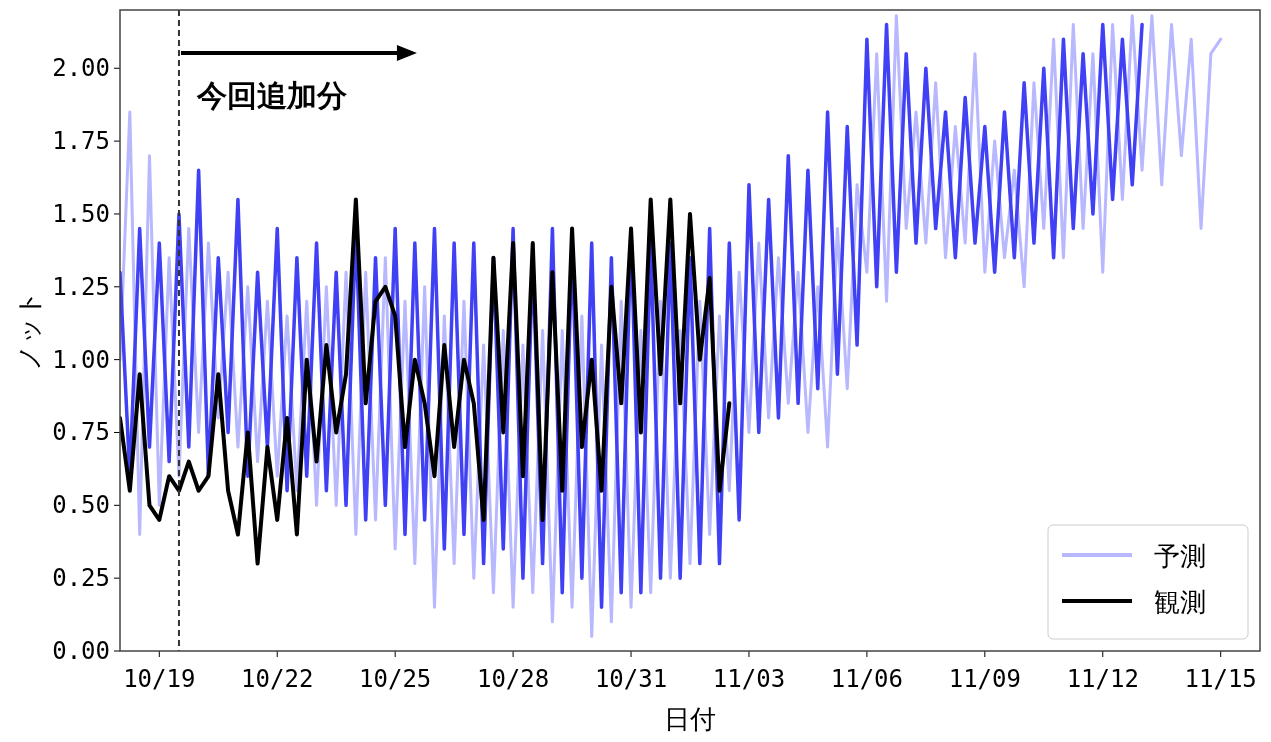  Describe the element at coordinates (29, 330) in the screenshot. I see `y-axis-title: ノット` at that location.